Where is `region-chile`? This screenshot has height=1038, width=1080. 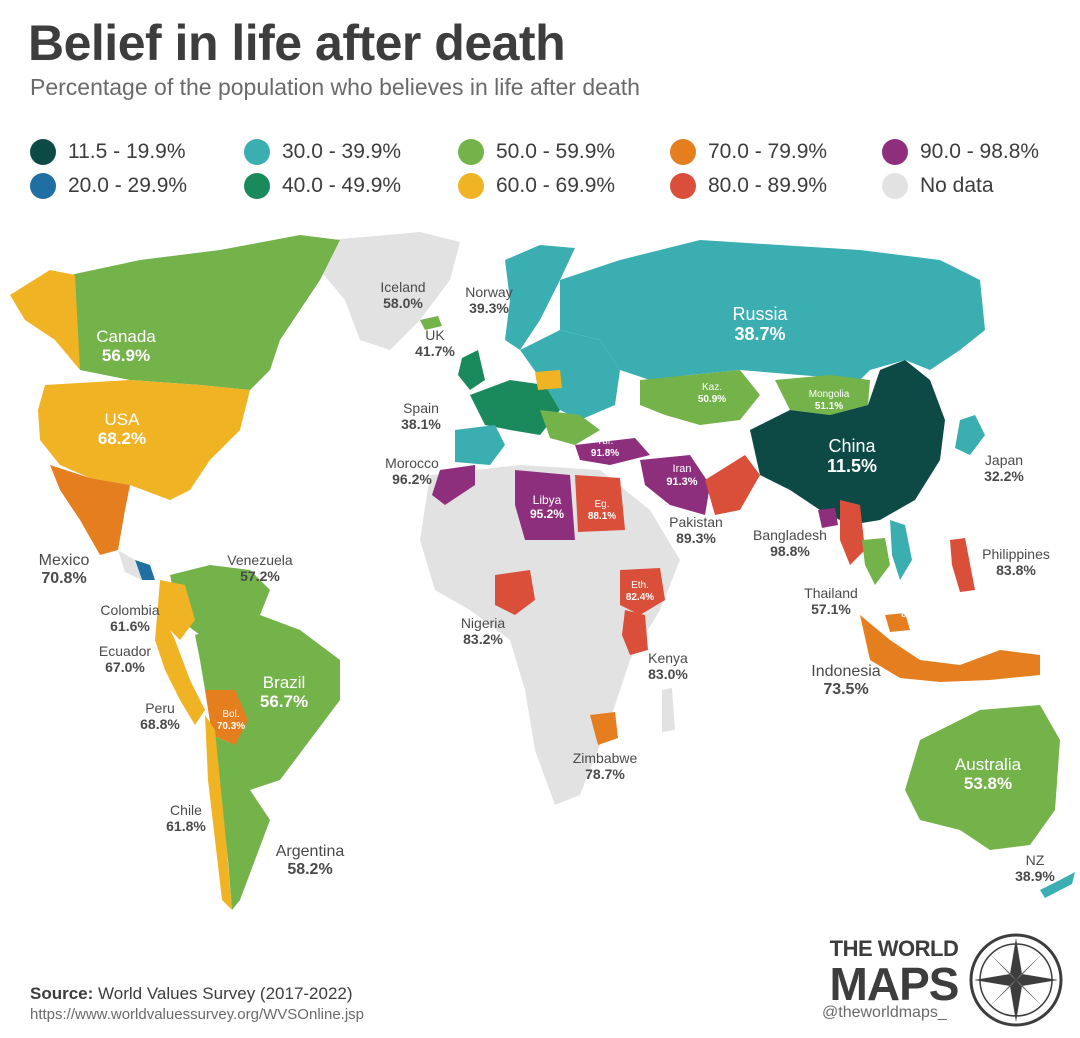 region-chile is located at coordinates (218, 812).